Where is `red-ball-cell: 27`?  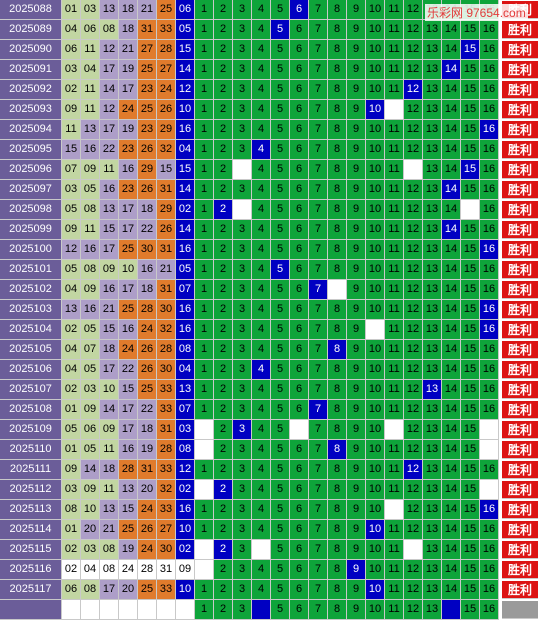 red-ball-cell: 27 is located at coordinates (147, 50).